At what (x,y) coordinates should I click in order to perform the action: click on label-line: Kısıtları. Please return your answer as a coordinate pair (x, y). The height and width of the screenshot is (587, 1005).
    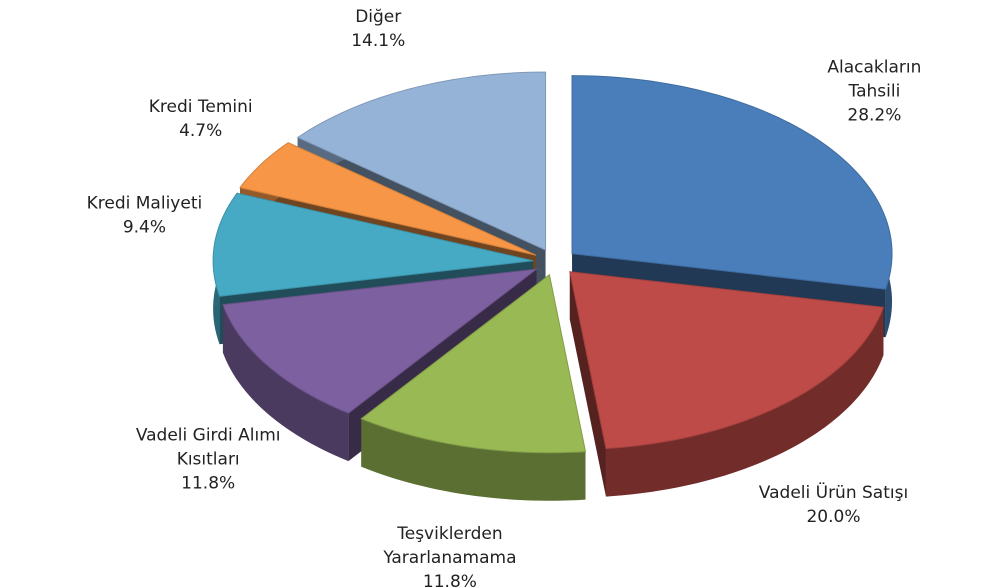
    Looking at the image, I should click on (208, 460).